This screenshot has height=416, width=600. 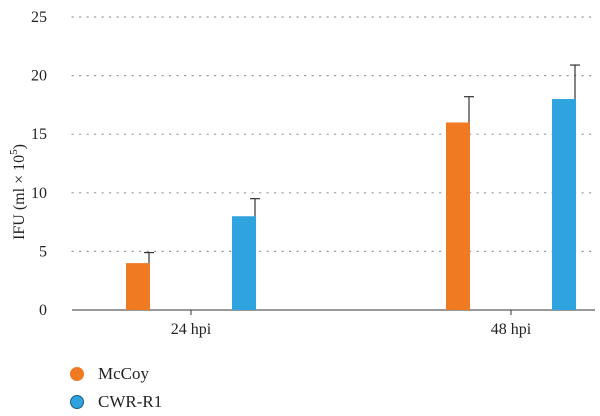 I want to click on legend: McCoy CWR-R1, so click(x=116, y=388).